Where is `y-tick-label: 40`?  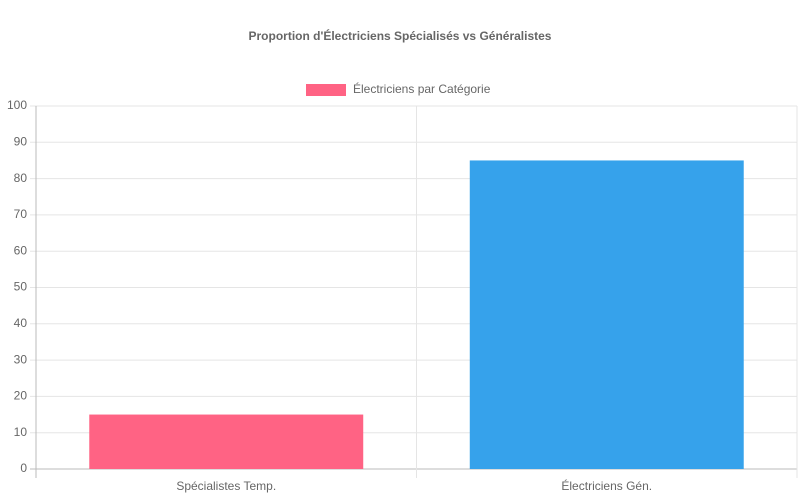
y-tick-label: 40 is located at coordinates (21, 323).